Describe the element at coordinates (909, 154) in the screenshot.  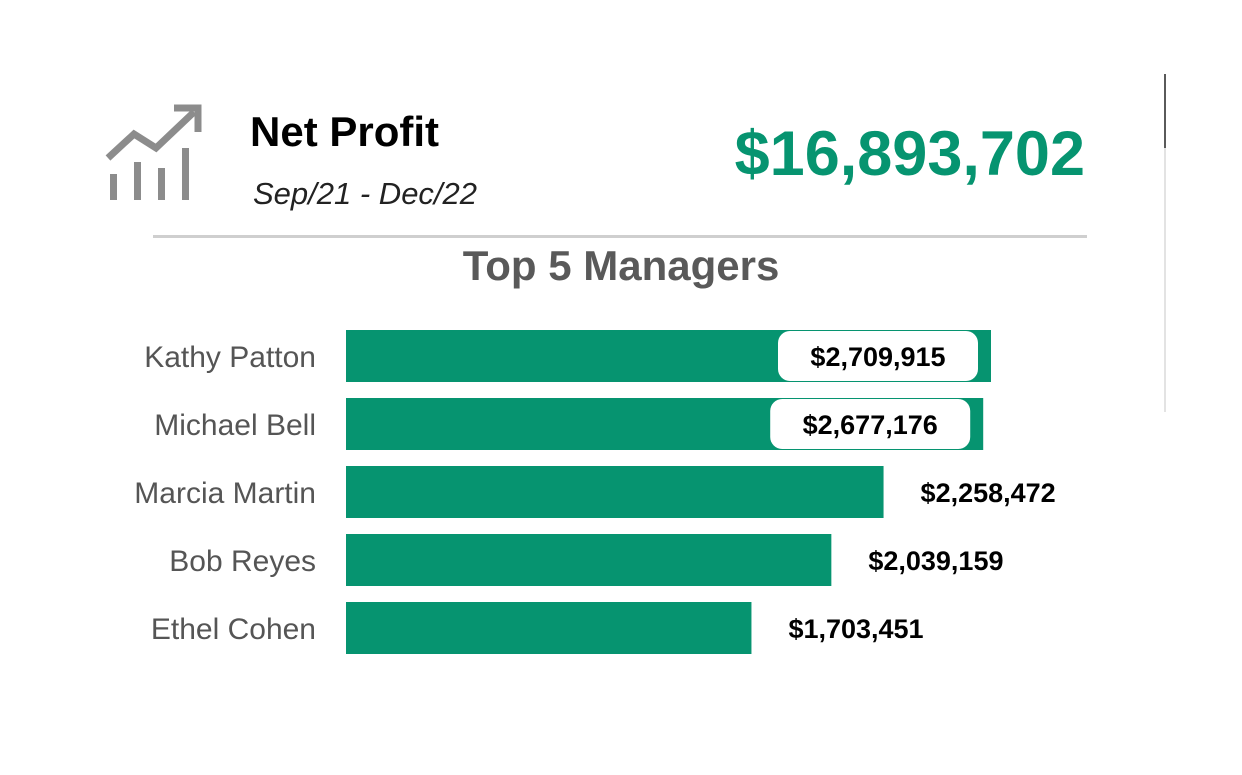
I see `net-profit-total: $16,893,702` at that location.